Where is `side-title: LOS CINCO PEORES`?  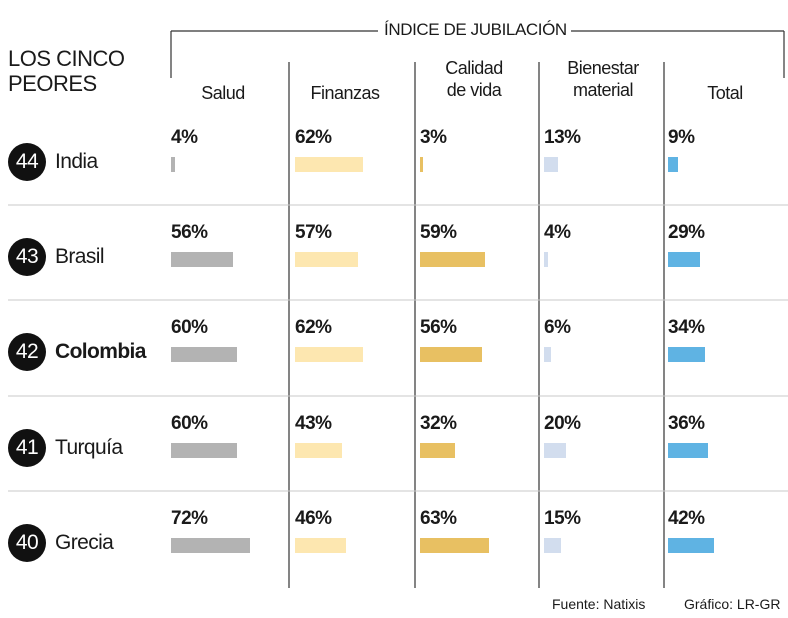 side-title: LOS CINCO PEORES is located at coordinates (66, 71).